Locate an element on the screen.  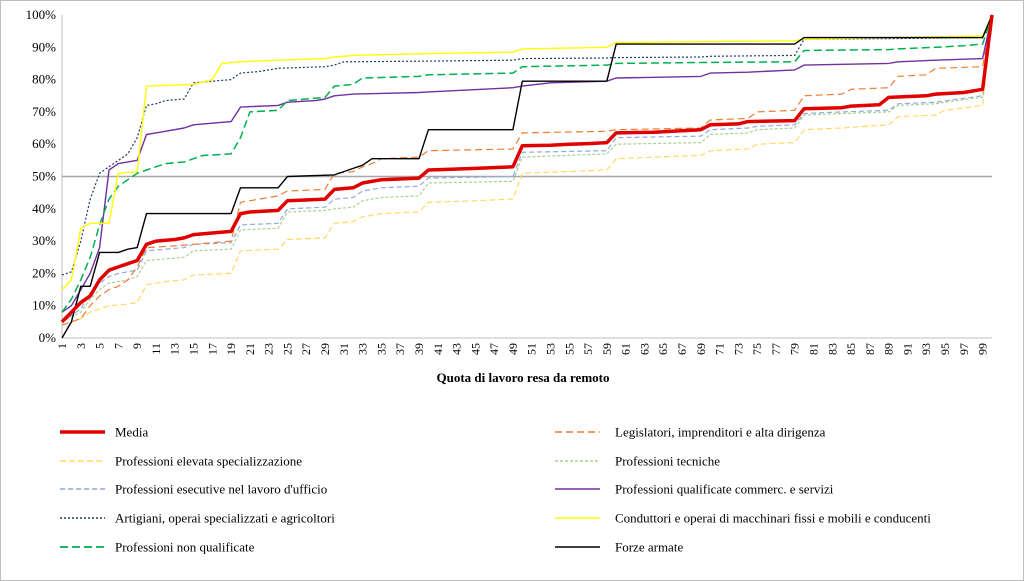
x-tick-label: 27 is located at coordinates (306, 349).